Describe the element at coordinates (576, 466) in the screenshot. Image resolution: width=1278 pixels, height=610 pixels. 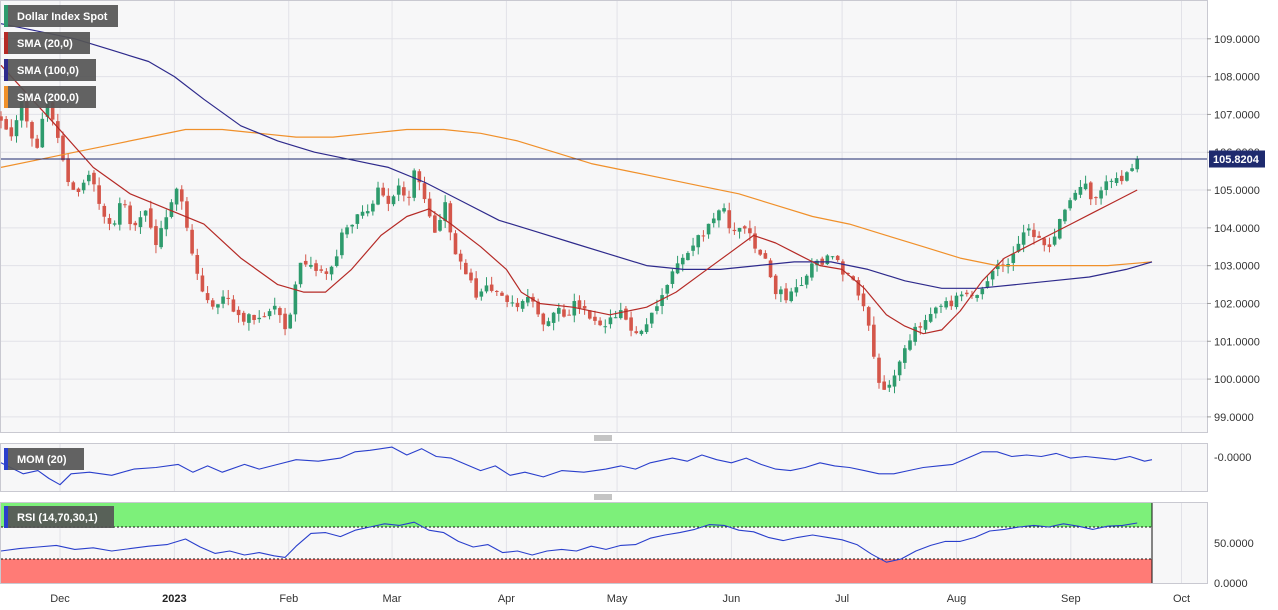
I see `mom-line` at that location.